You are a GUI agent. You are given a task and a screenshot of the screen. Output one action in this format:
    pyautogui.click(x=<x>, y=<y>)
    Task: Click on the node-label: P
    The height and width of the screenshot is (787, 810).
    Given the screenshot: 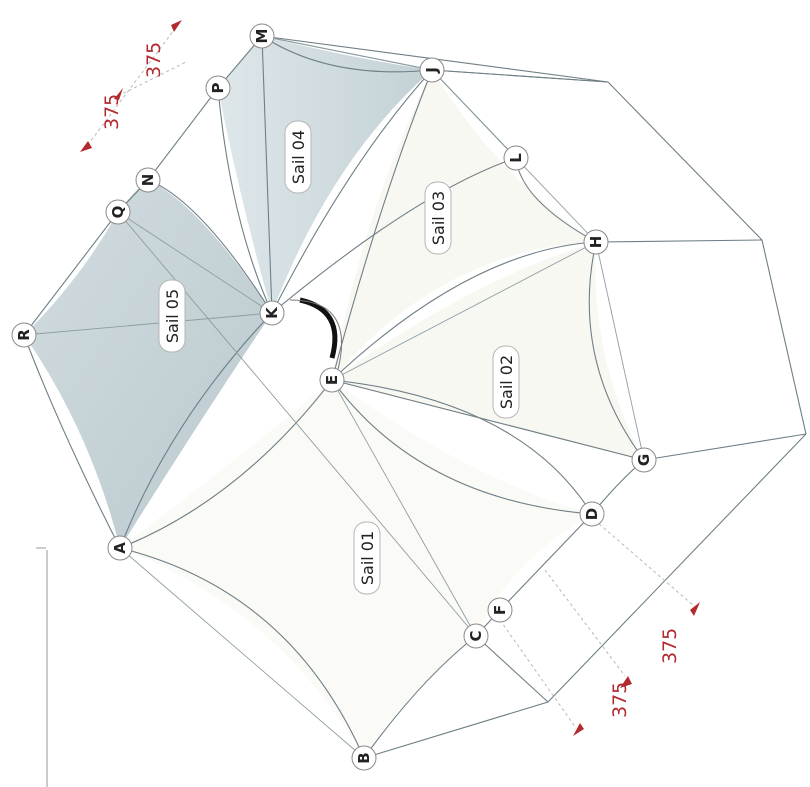 What is the action you would take?
    pyautogui.click(x=218, y=88)
    